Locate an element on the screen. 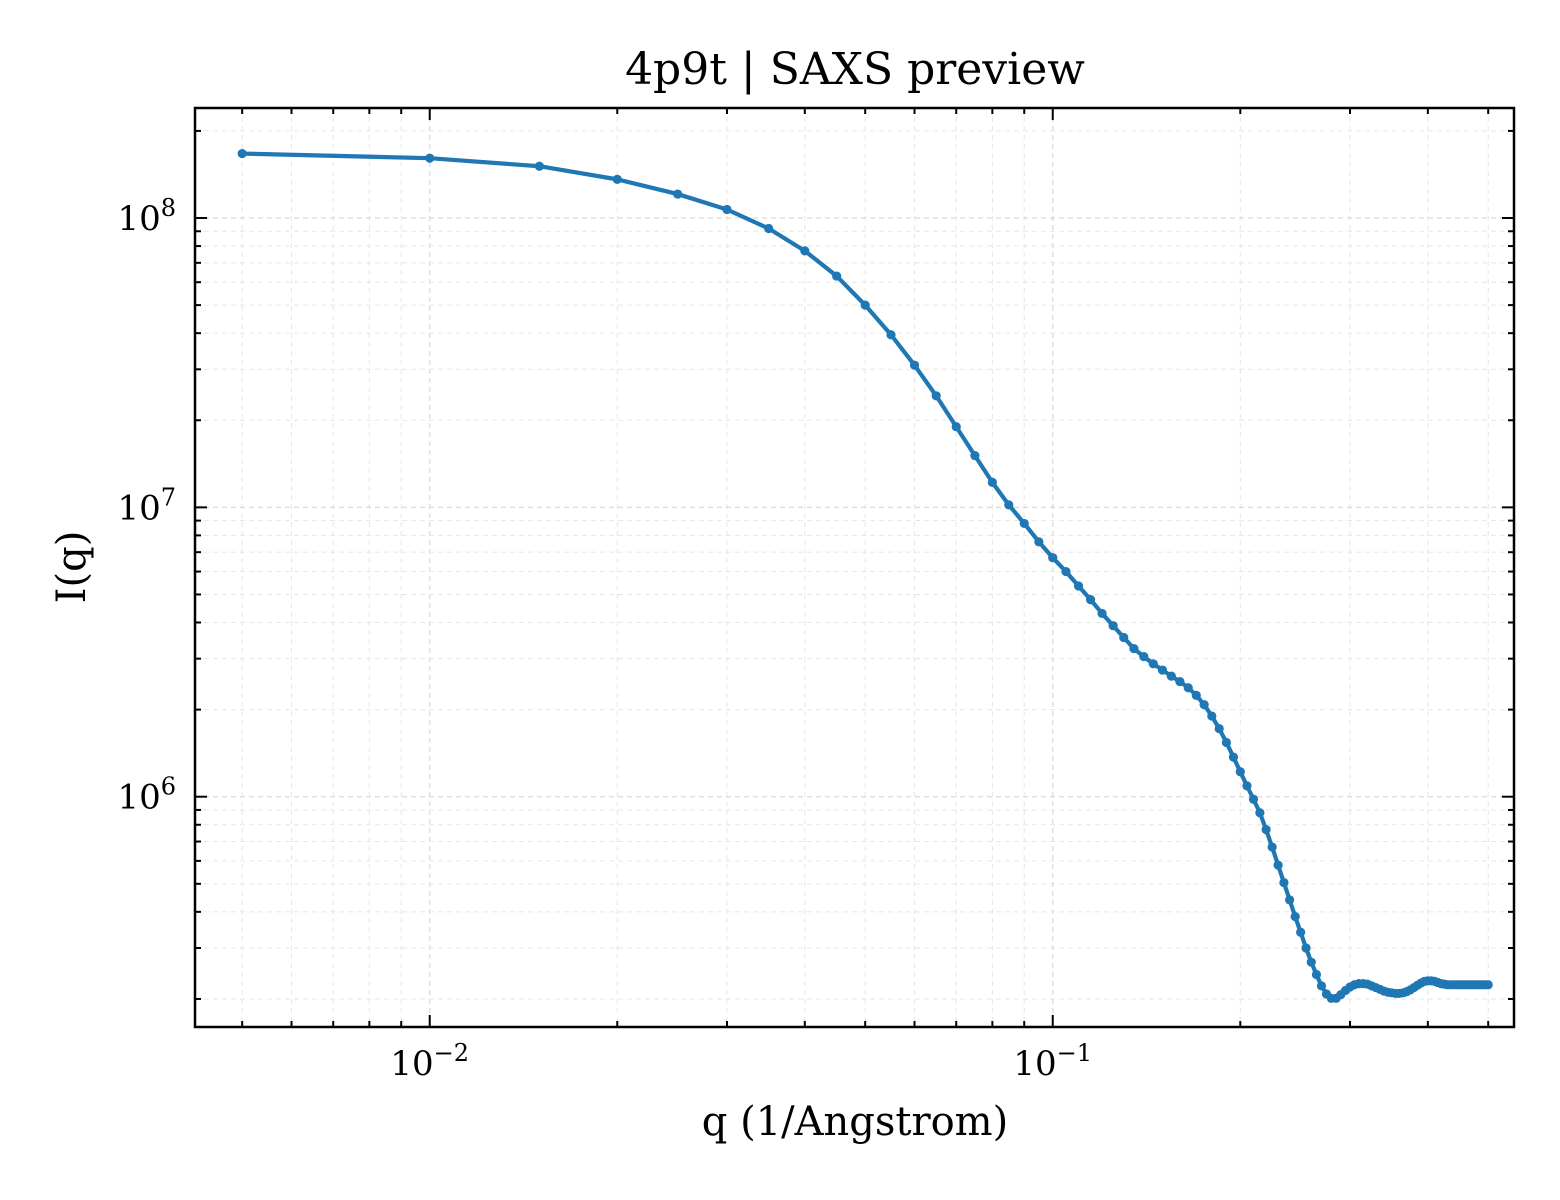 The image size is (1560, 1200). y-tick-label: 10⁸ is located at coordinates (146, 216).